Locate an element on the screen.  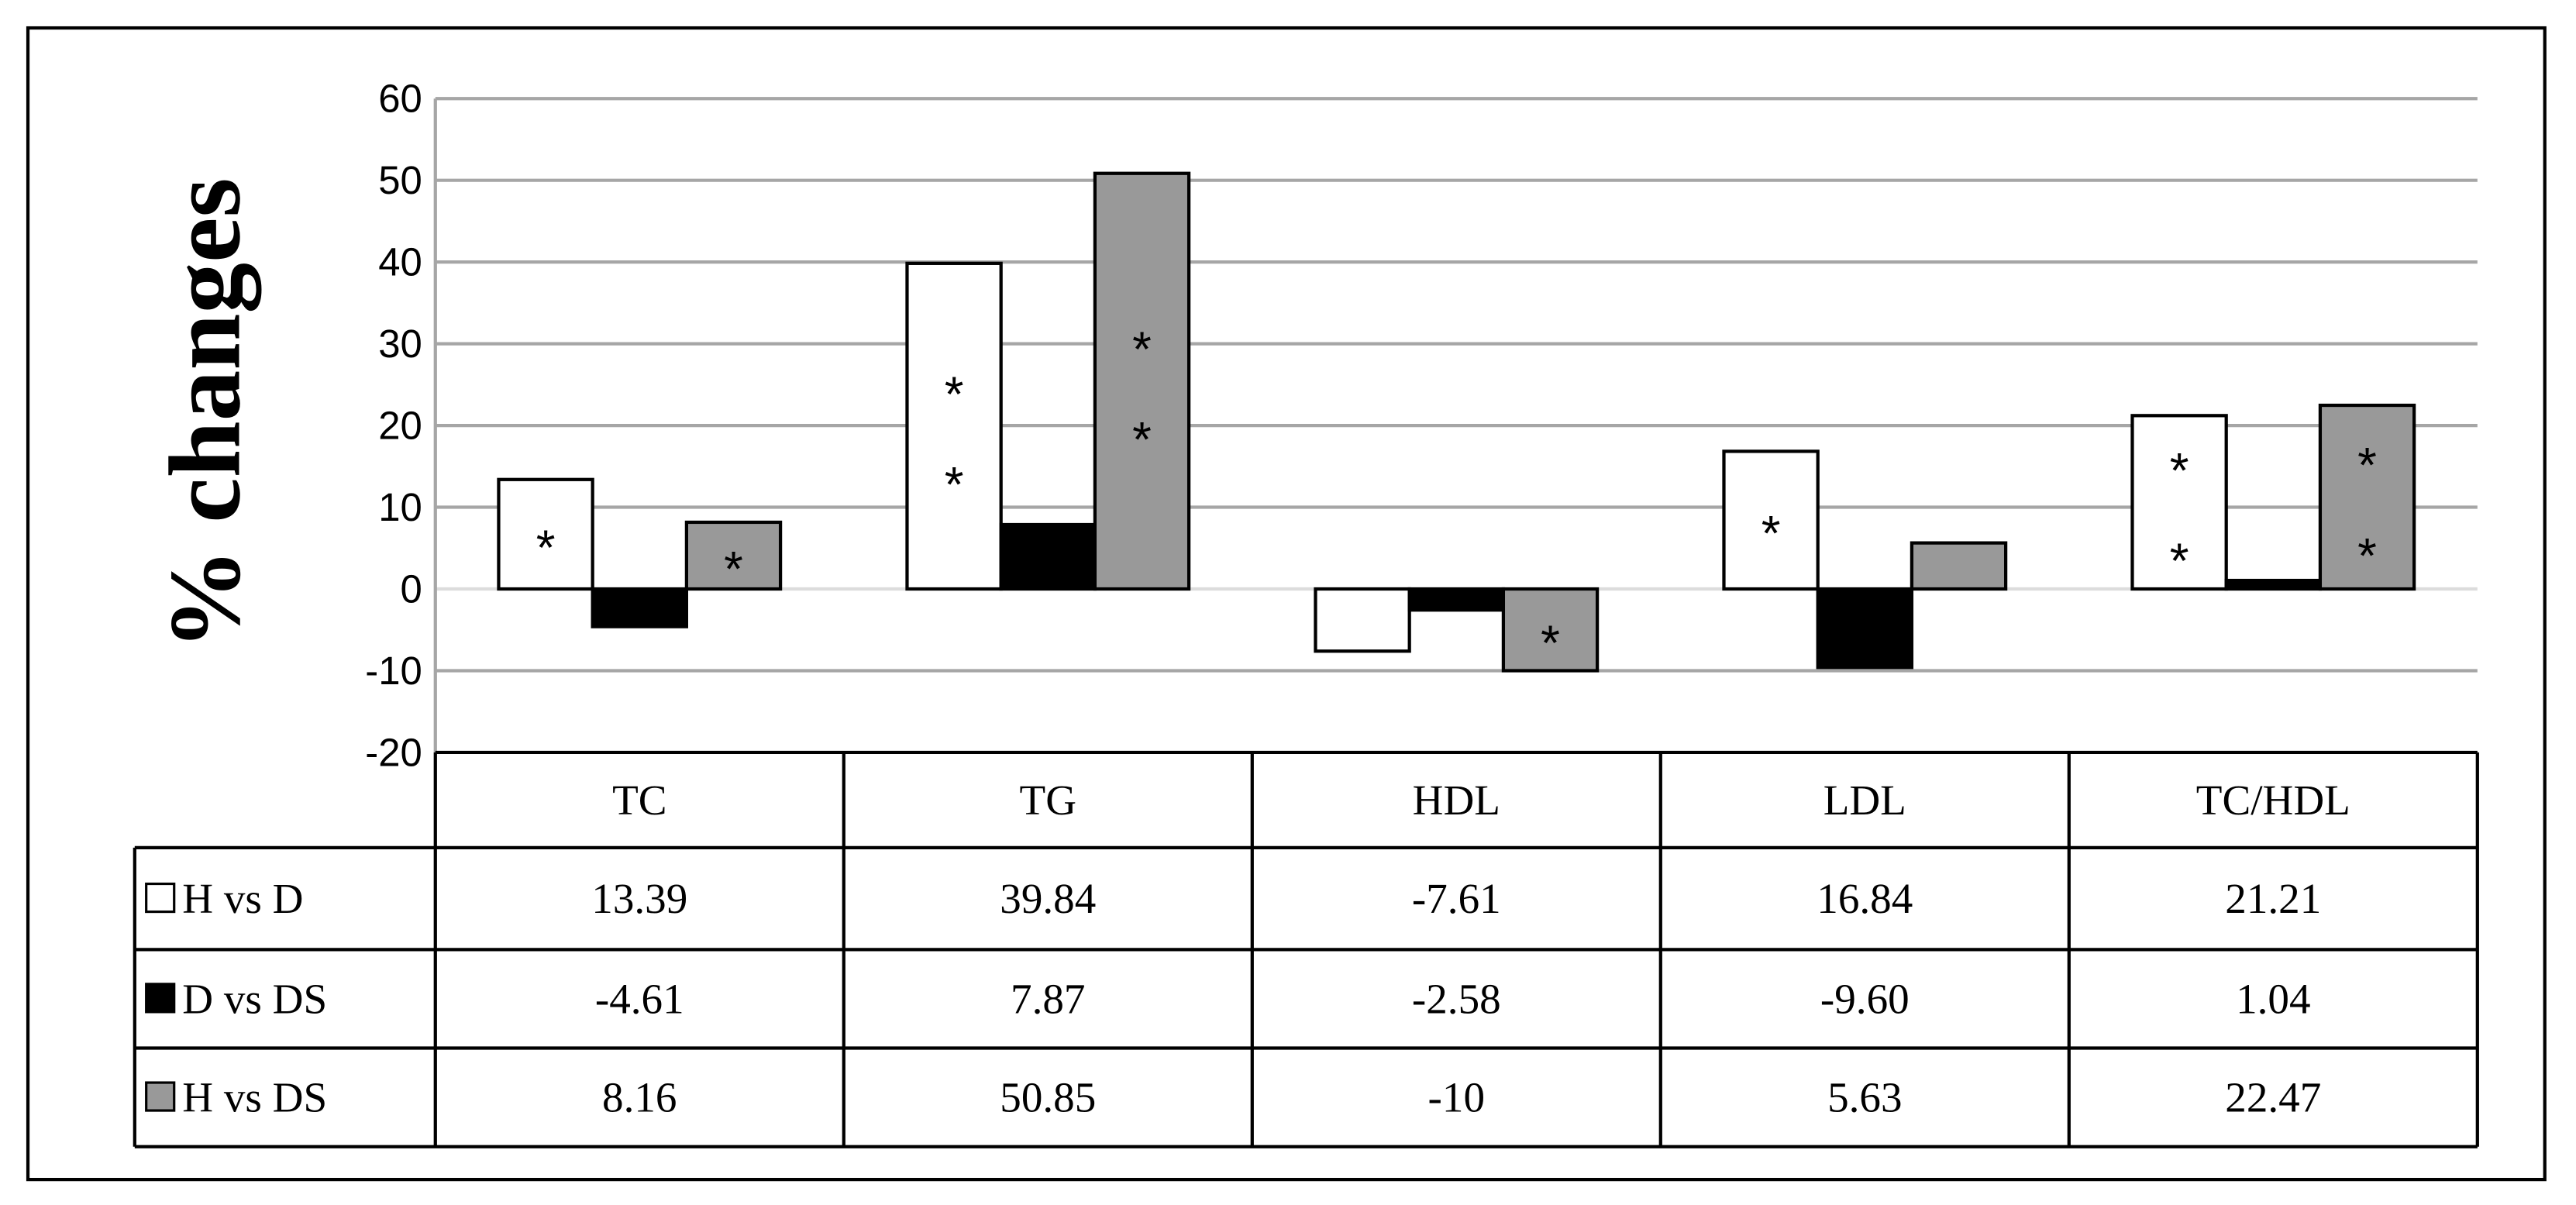
y-tick-label: 40 is located at coordinates (400, 262).